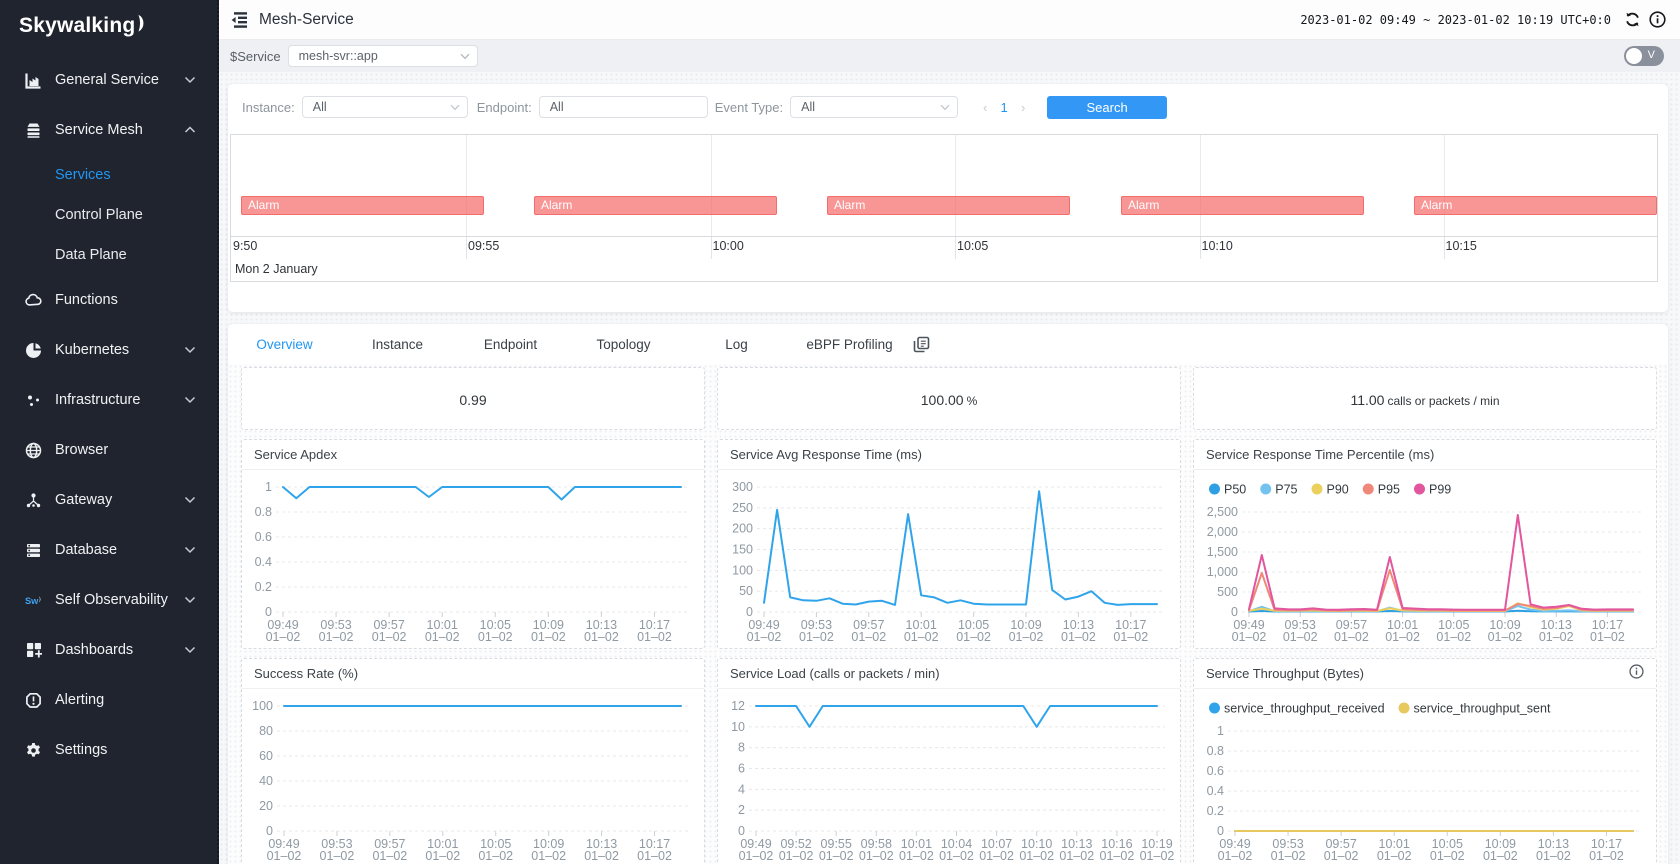 The image size is (1680, 864). What do you see at coordinates (1004, 107) in the screenshot?
I see `page-number: 1` at bounding box center [1004, 107].